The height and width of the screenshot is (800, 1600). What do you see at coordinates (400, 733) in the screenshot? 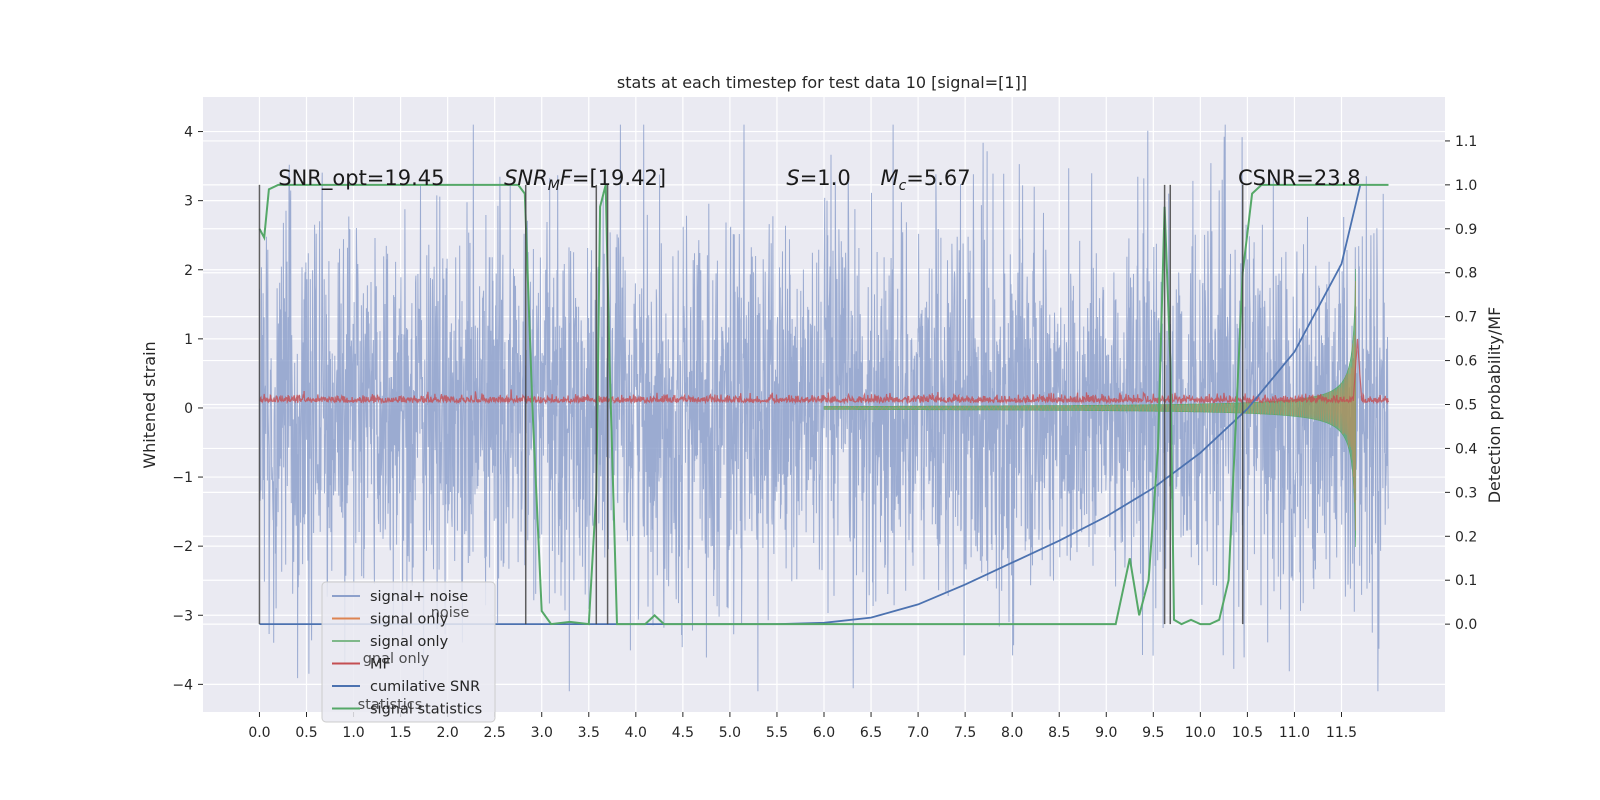
I see `x-tick-label: 1.5` at bounding box center [400, 733].